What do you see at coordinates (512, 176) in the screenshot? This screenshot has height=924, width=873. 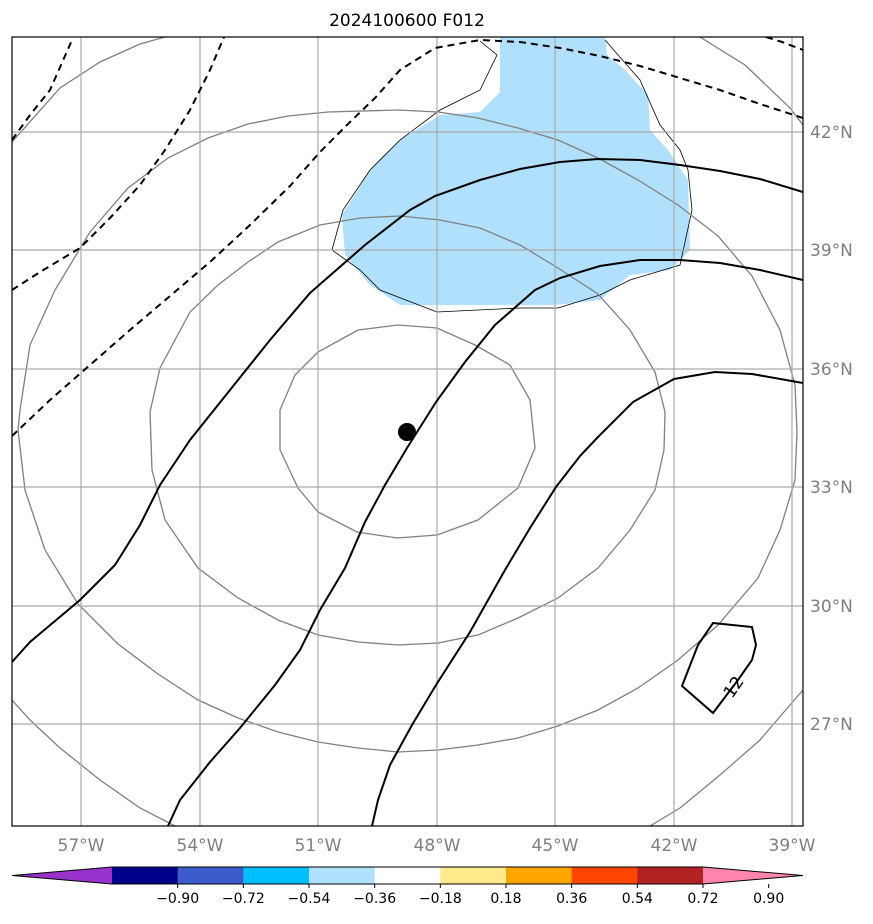 I see `thin-contour` at bounding box center [512, 176].